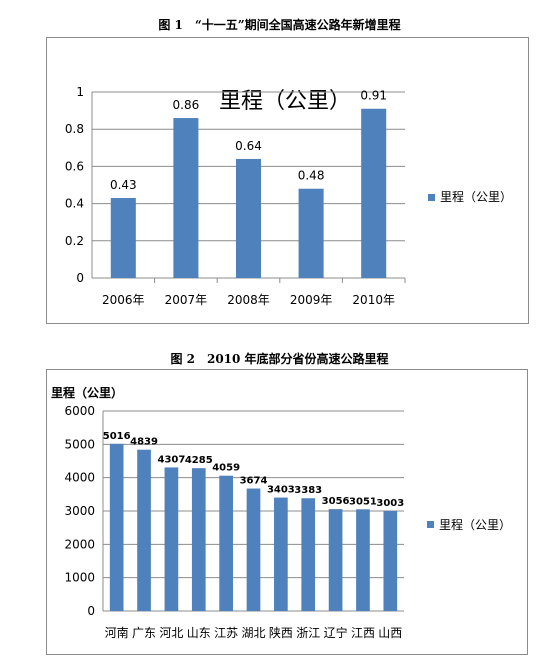 The height and width of the screenshot is (659, 559). I want to click on figure2-caption: 图 2 2010 年底部分省份高速公路里程, so click(279, 359).